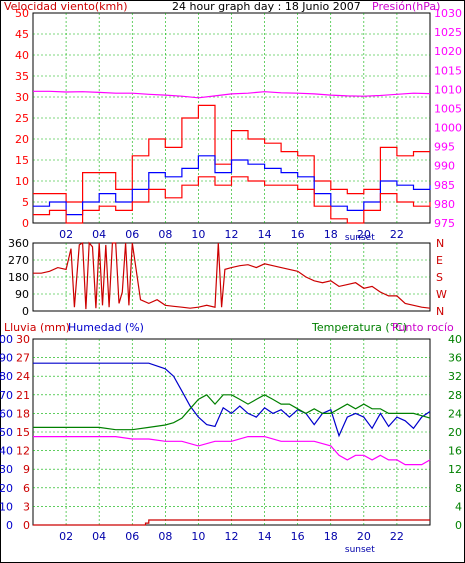 This screenshot has width=465, height=563. Describe the element at coordinates (22, 181) in the screenshot. I see `wind-tick-label: 10` at that location.